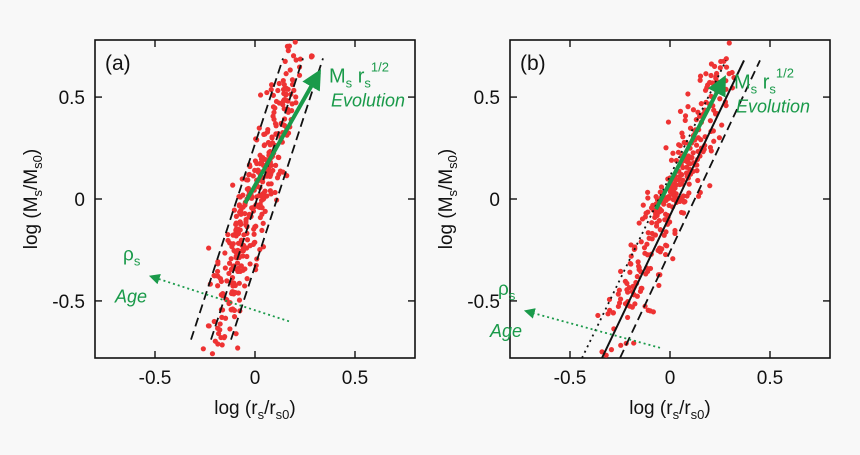 The image size is (860, 455). What do you see at coordinates (31, 152) in the screenshot?
I see `y-axis-label-part: )` at bounding box center [31, 152].